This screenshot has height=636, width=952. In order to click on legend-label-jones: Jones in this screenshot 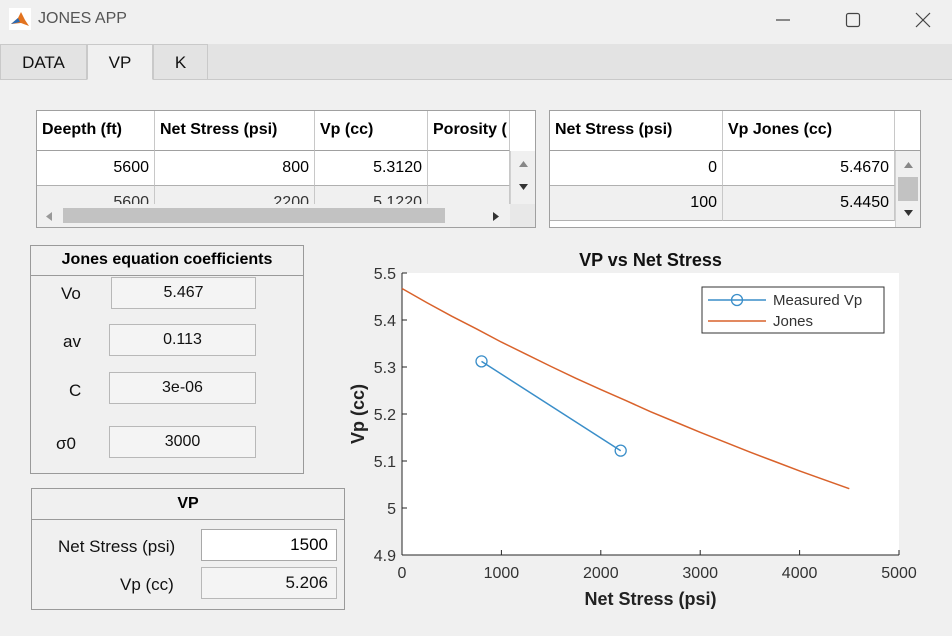, I will do `click(793, 321)`.